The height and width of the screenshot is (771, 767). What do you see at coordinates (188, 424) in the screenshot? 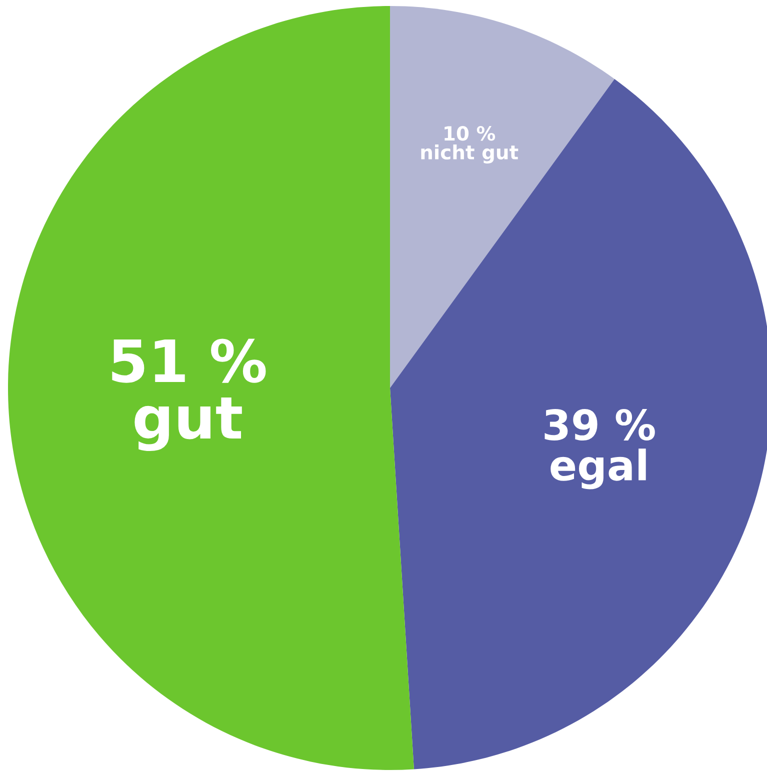
I see `slice-label: gut` at bounding box center [188, 424].